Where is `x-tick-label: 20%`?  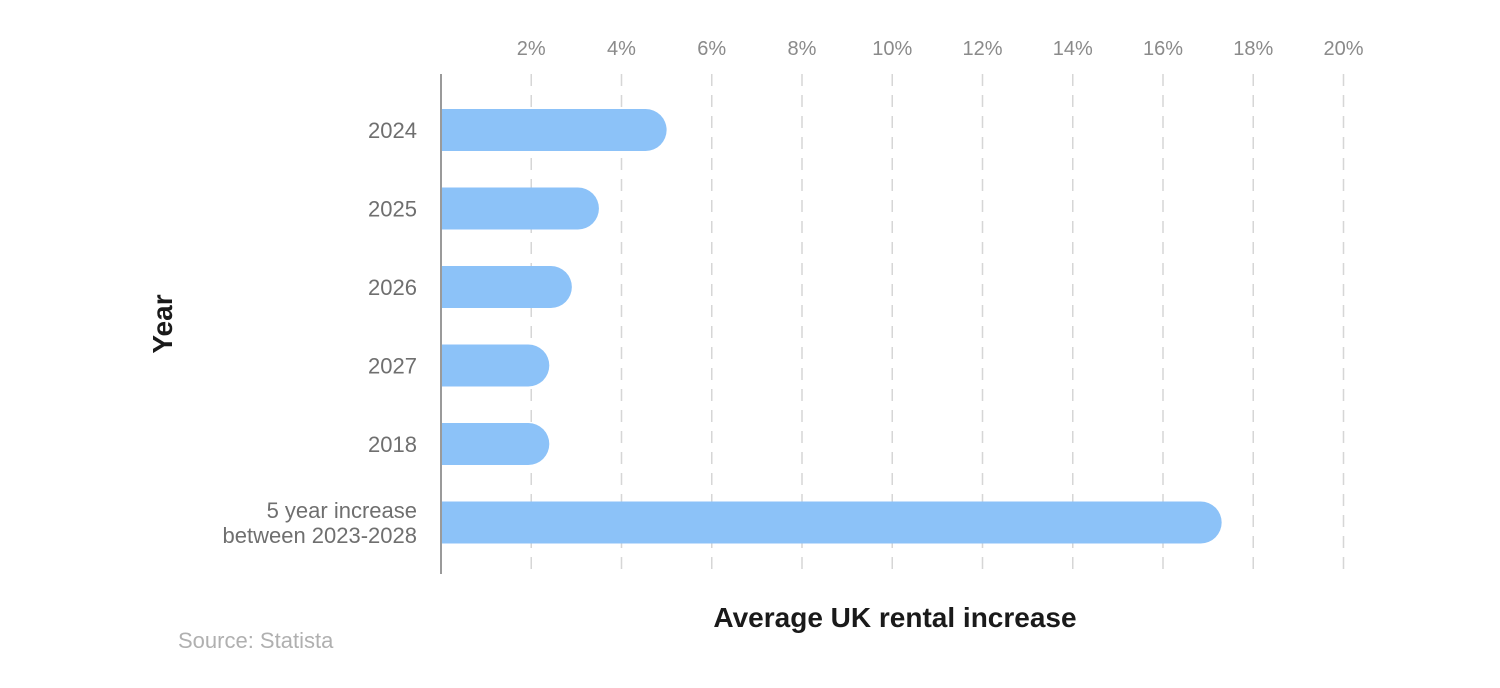 x-tick-label: 20% is located at coordinates (1343, 49).